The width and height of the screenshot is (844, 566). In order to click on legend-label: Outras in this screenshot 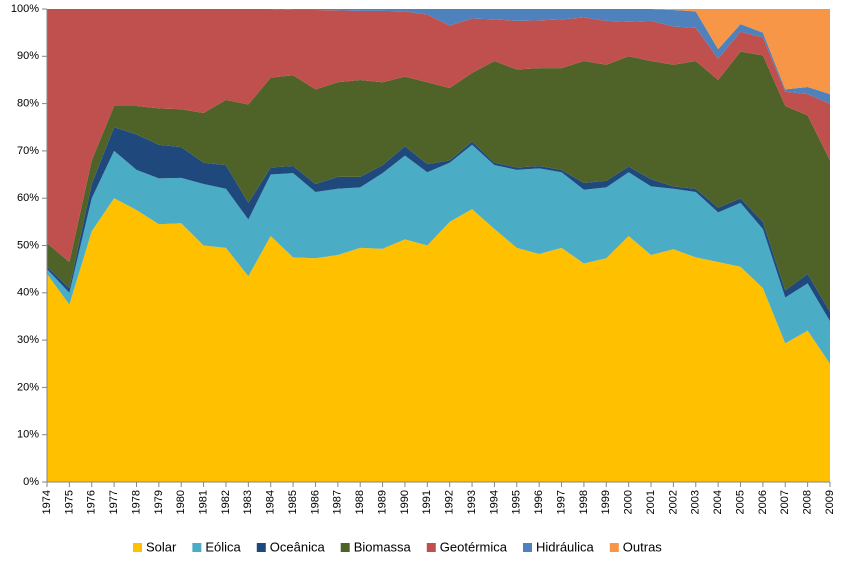, I will do `click(643, 546)`.